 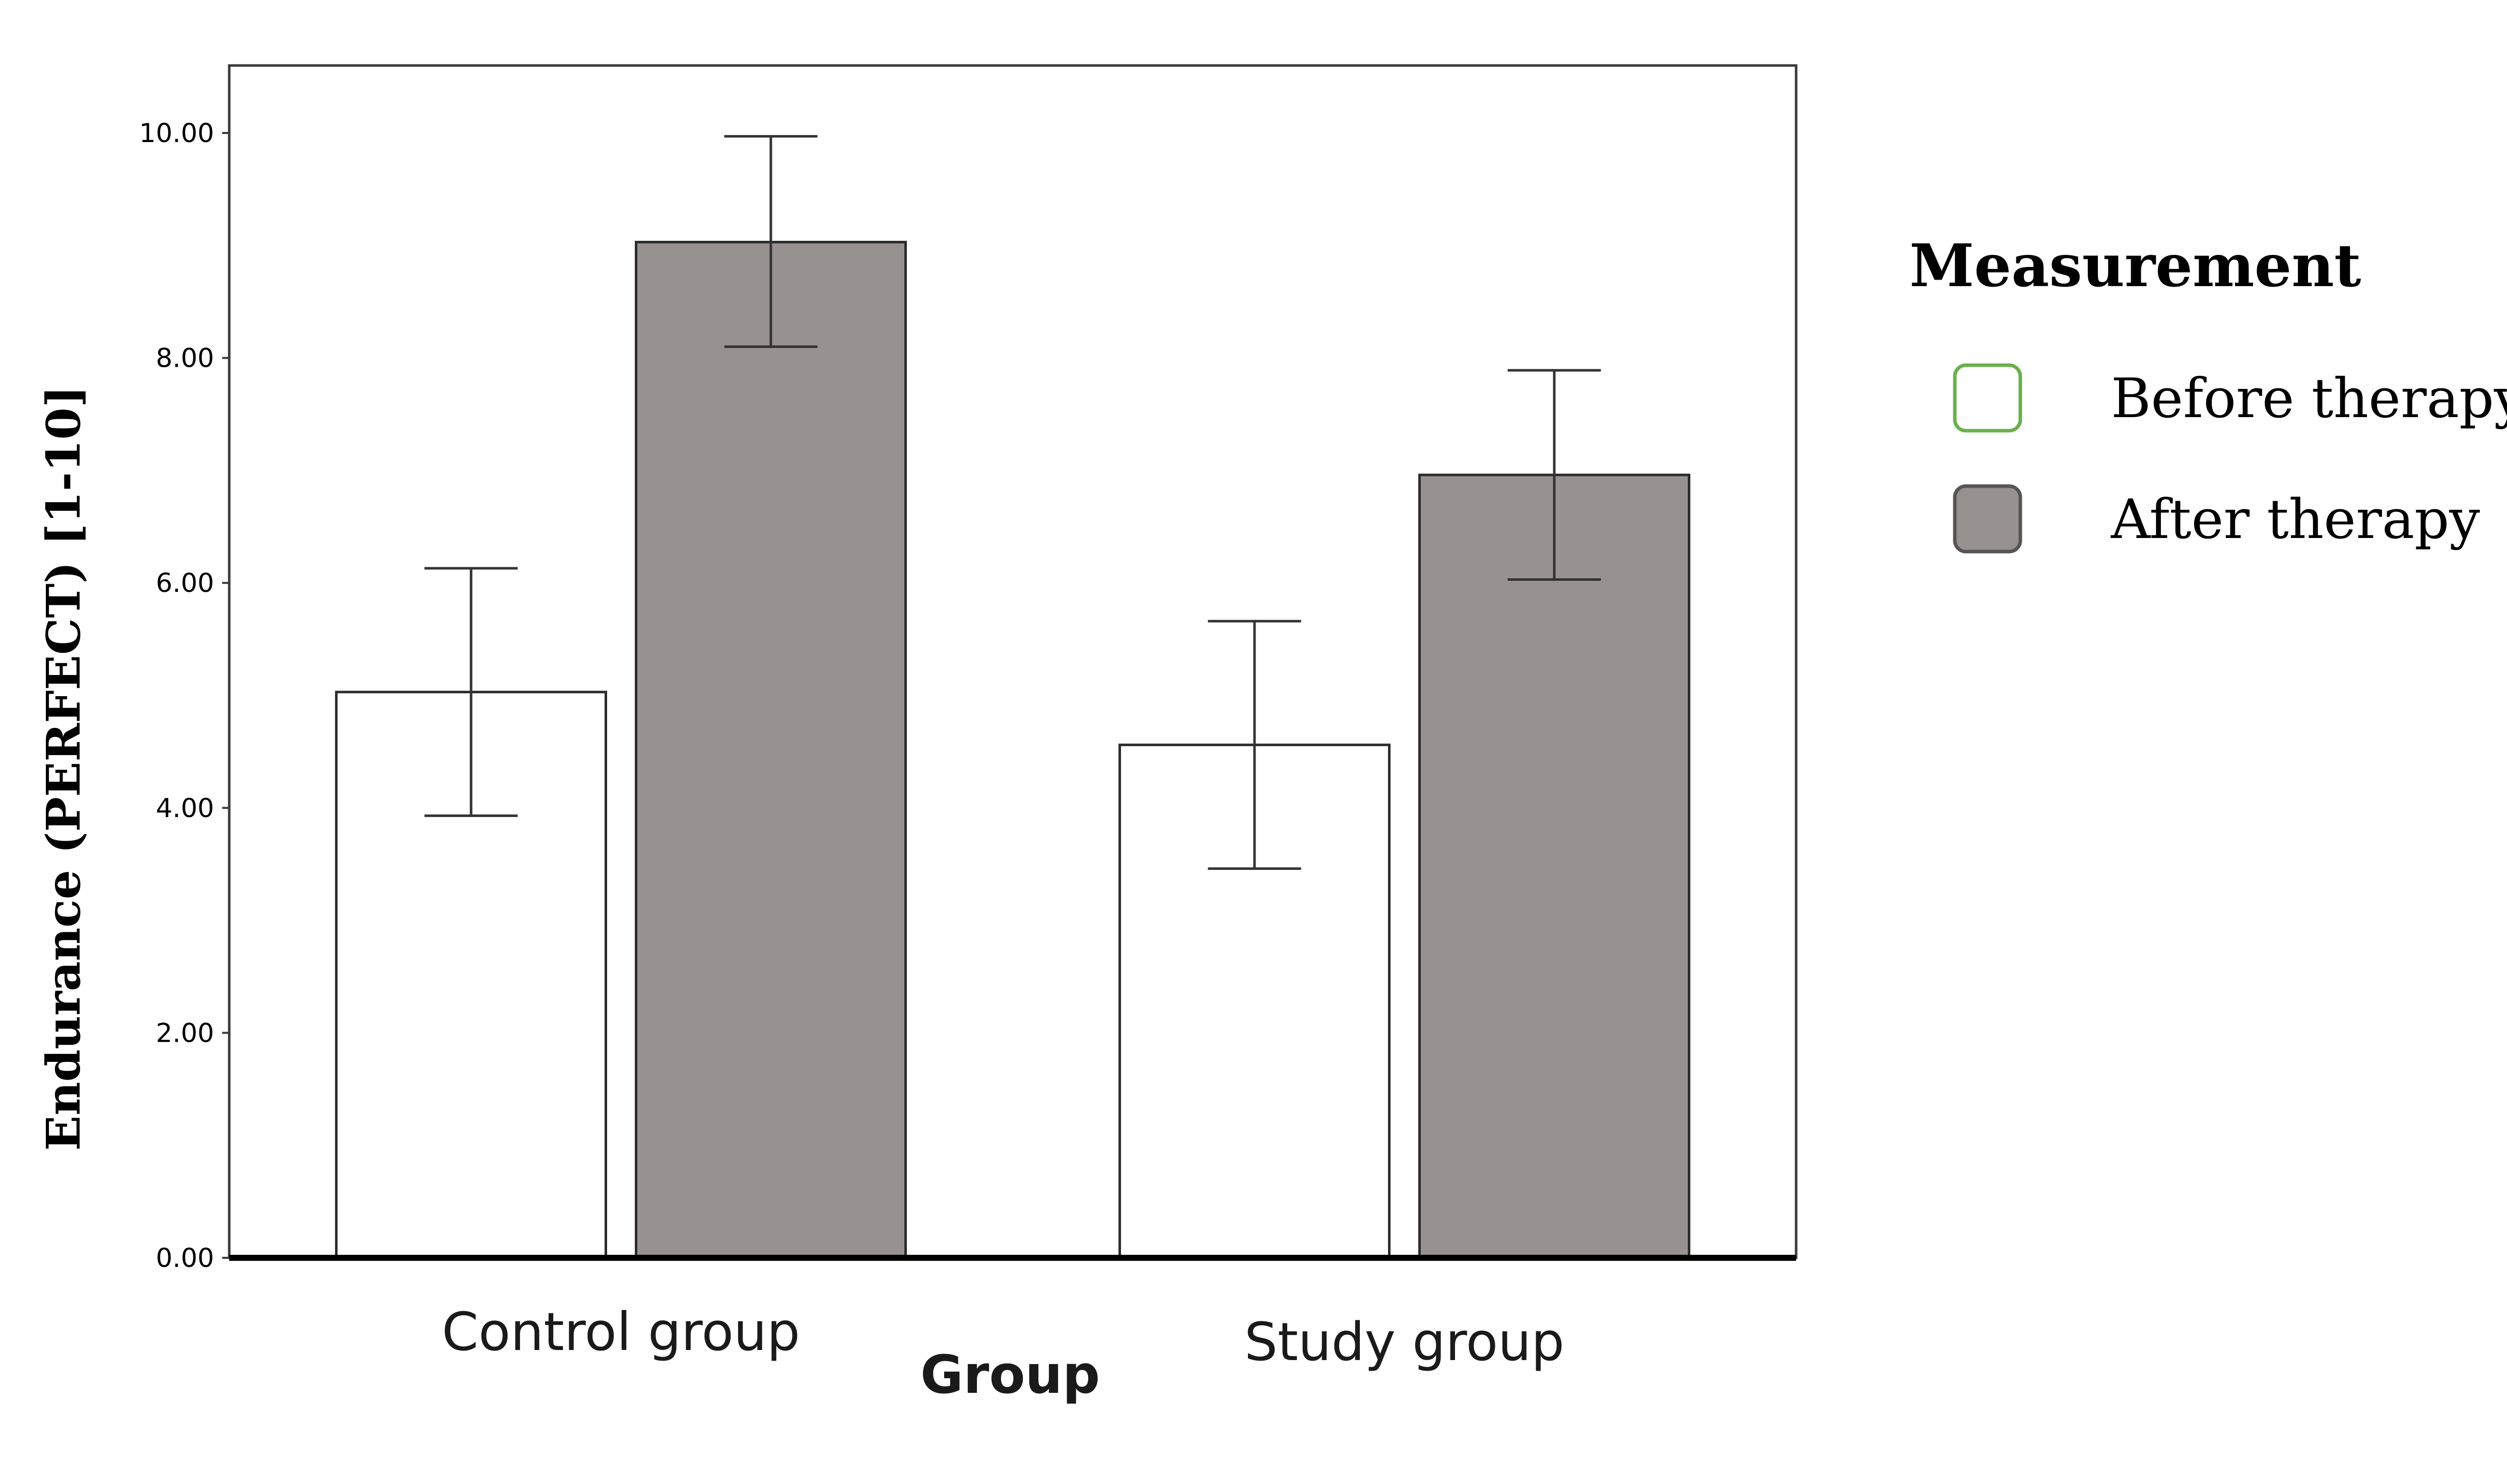 I want to click on legend-swatch-before, so click(x=1987, y=398).